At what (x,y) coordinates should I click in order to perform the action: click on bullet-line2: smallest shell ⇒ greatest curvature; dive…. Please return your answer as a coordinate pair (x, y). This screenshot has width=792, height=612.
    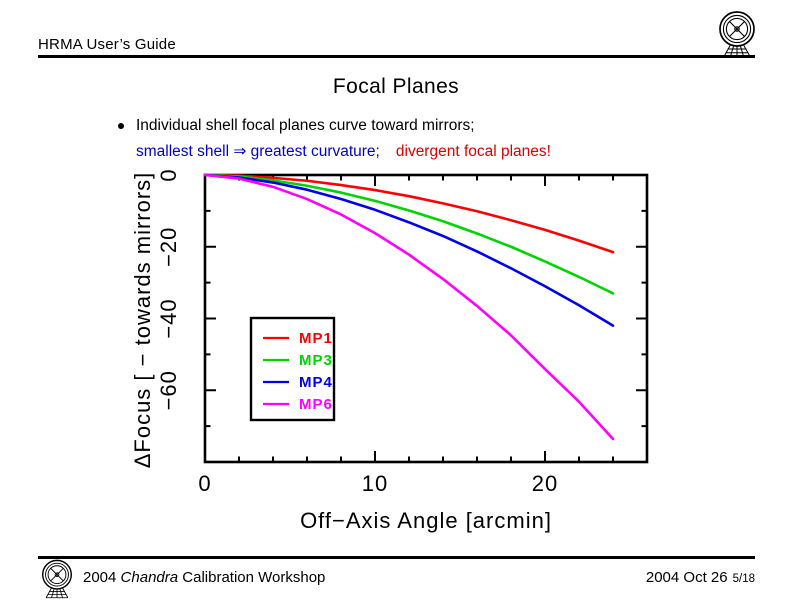
    Looking at the image, I should click on (343, 151).